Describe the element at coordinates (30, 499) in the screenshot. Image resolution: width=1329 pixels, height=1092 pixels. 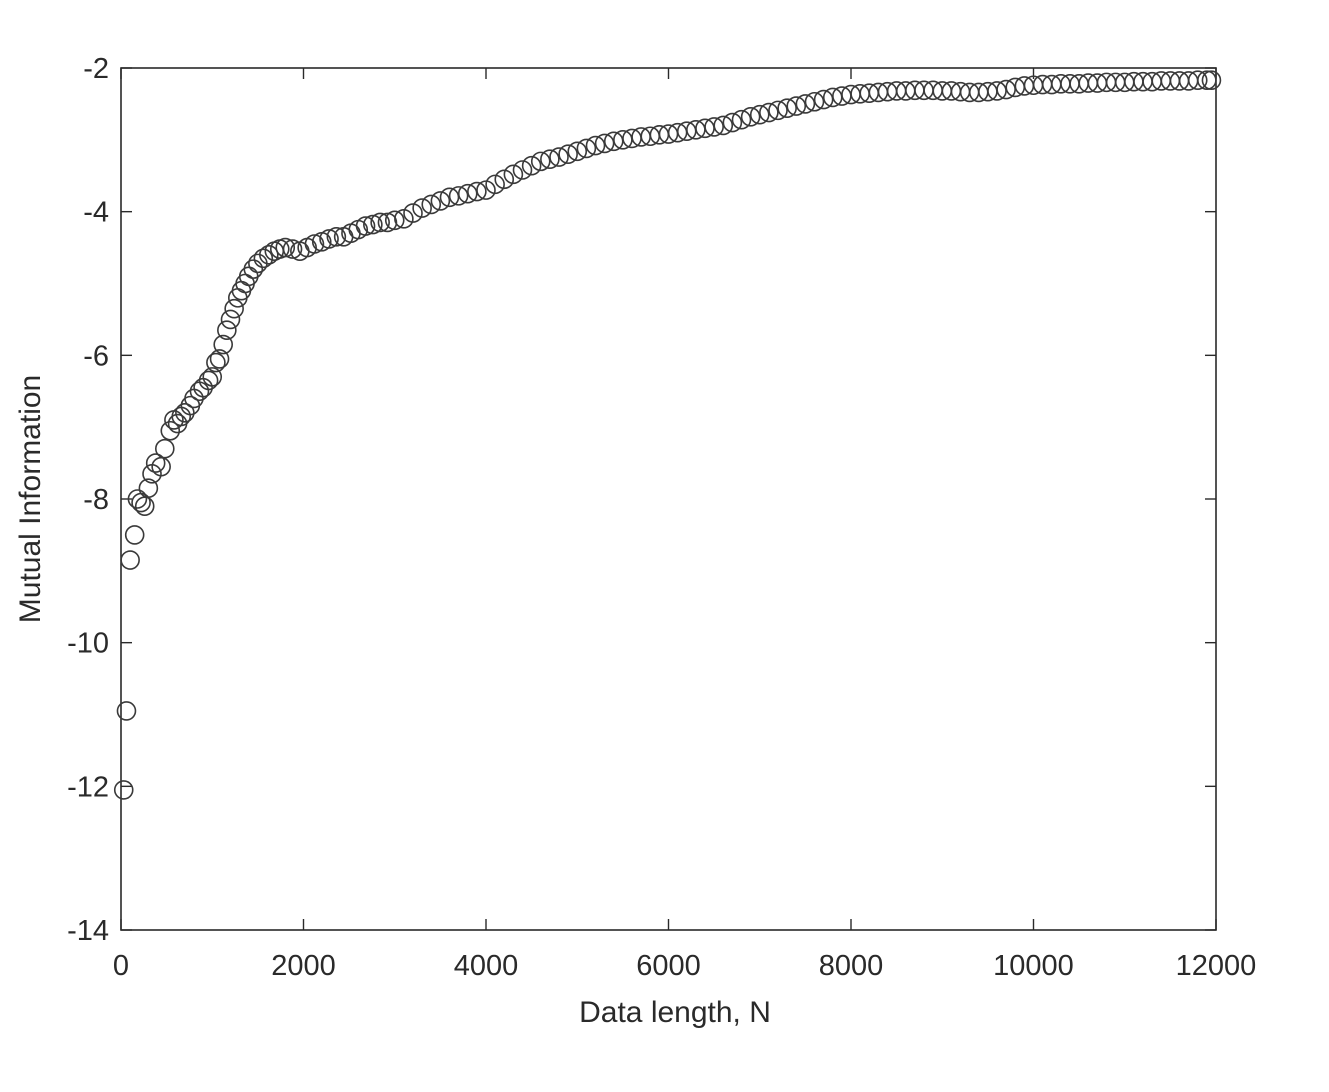
I see `y-axis-label: Mutual Information` at that location.